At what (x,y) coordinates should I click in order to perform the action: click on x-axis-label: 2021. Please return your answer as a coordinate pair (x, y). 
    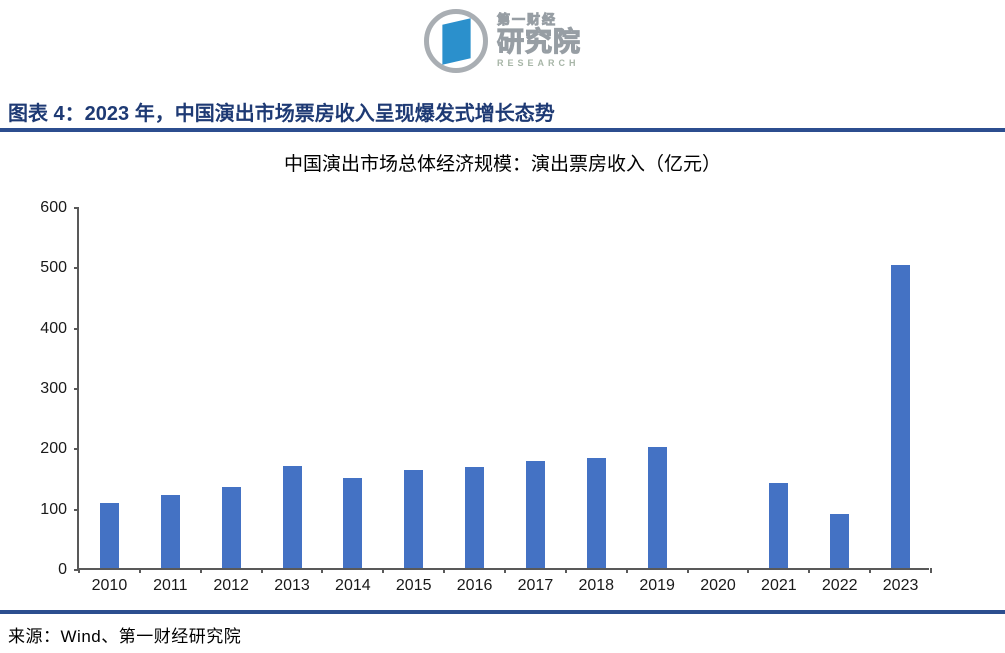
    Looking at the image, I should click on (779, 585).